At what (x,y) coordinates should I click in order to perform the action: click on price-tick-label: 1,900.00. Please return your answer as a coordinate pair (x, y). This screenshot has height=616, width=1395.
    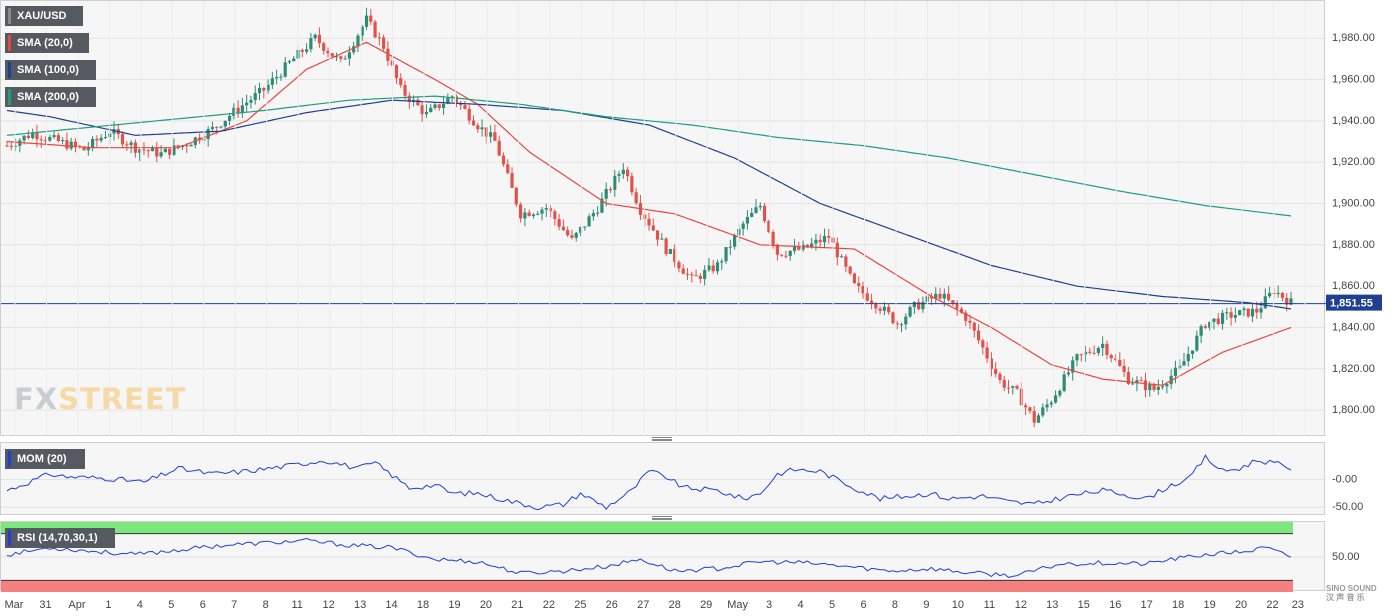
    Looking at the image, I should click on (1353, 204).